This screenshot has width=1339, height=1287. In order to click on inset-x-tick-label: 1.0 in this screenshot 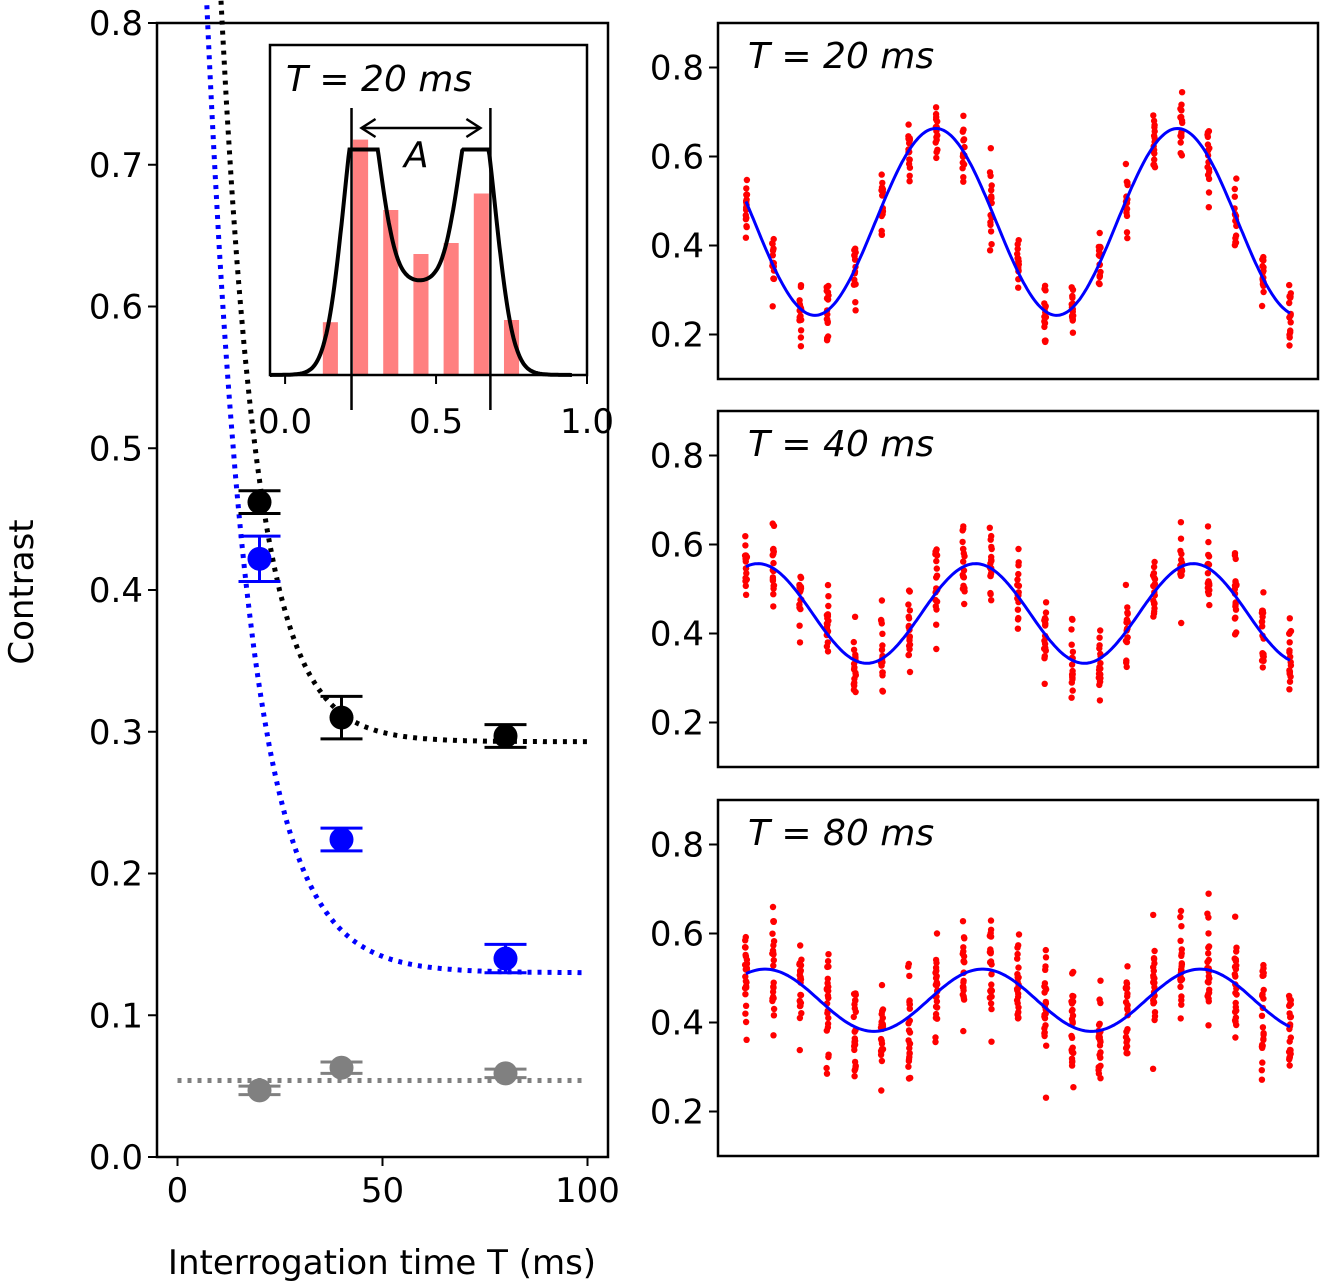, I will do `click(587, 422)`.